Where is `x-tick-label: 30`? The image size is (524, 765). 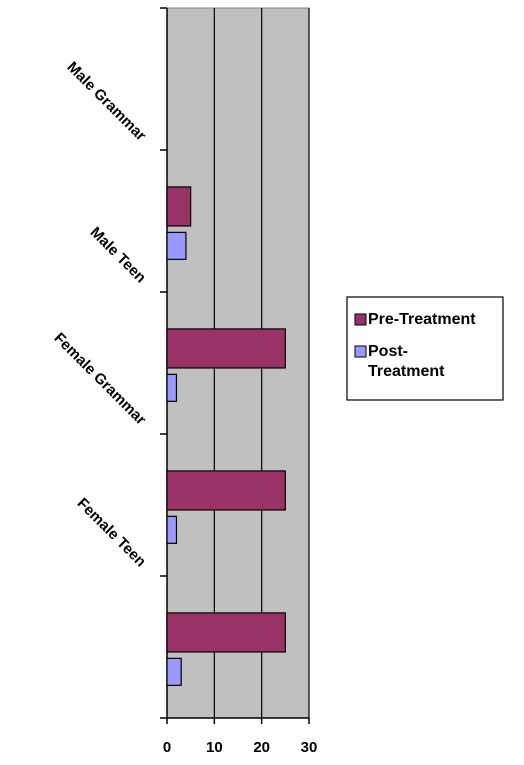
x-tick-label: 30 is located at coordinates (309, 747).